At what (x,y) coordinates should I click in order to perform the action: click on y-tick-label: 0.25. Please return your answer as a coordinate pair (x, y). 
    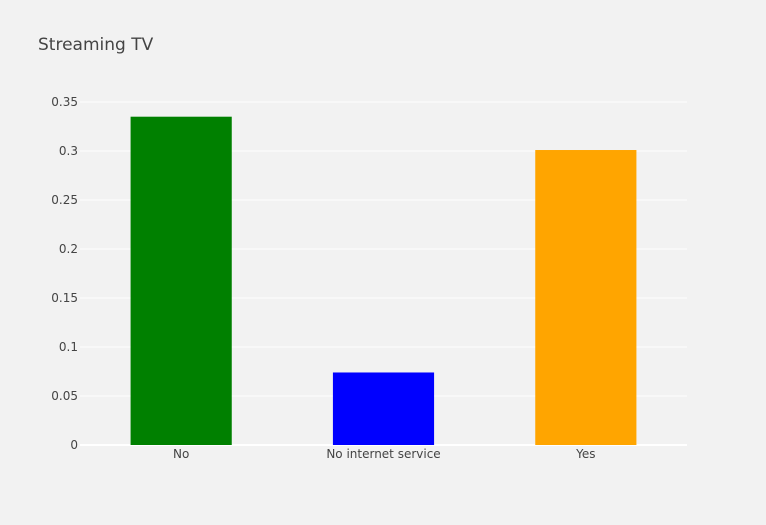
    Looking at the image, I should click on (64, 200).